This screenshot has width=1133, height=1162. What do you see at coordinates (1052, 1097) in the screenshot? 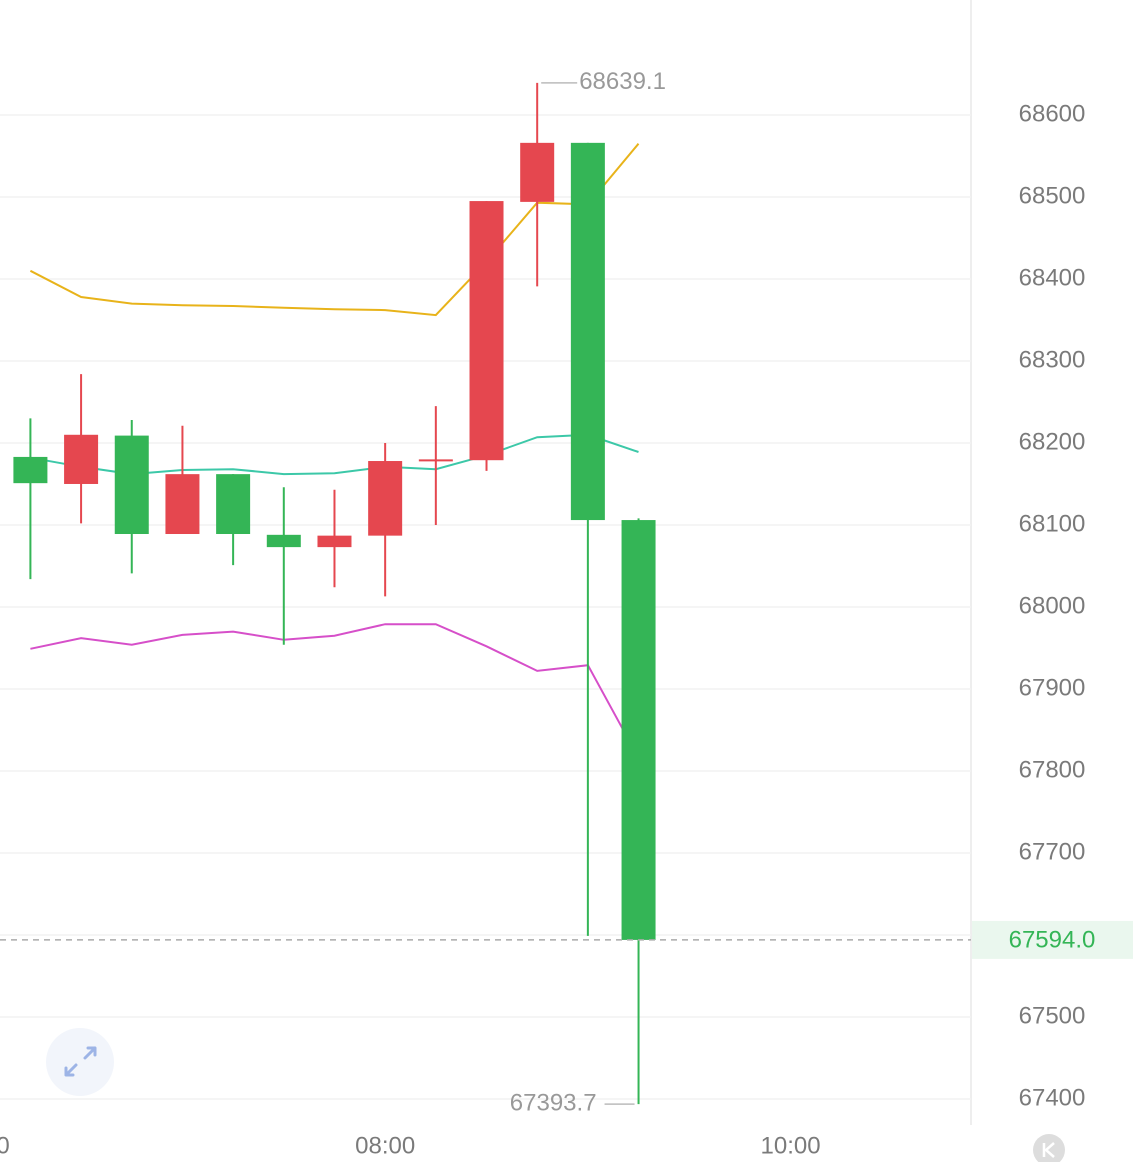
I see `y-tick-label: 67400` at bounding box center [1052, 1097].